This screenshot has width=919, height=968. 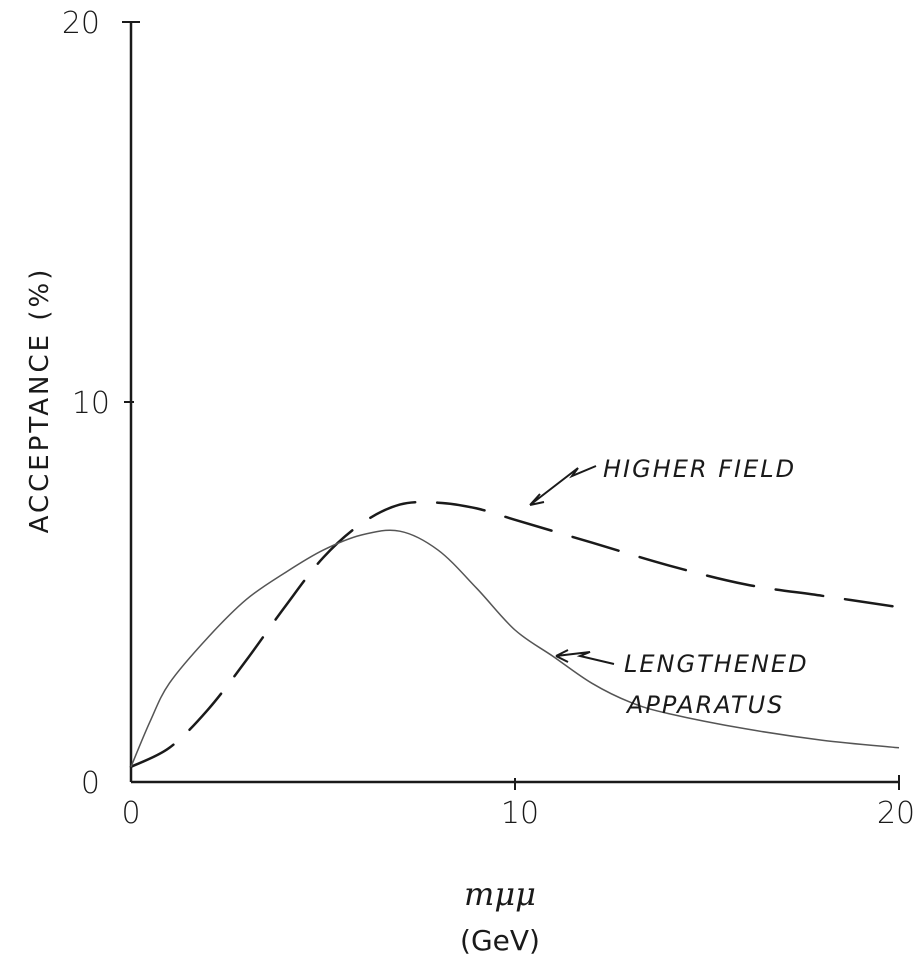 What do you see at coordinates (520, 813) in the screenshot?
I see `x-tick-label-10: 10` at bounding box center [520, 813].